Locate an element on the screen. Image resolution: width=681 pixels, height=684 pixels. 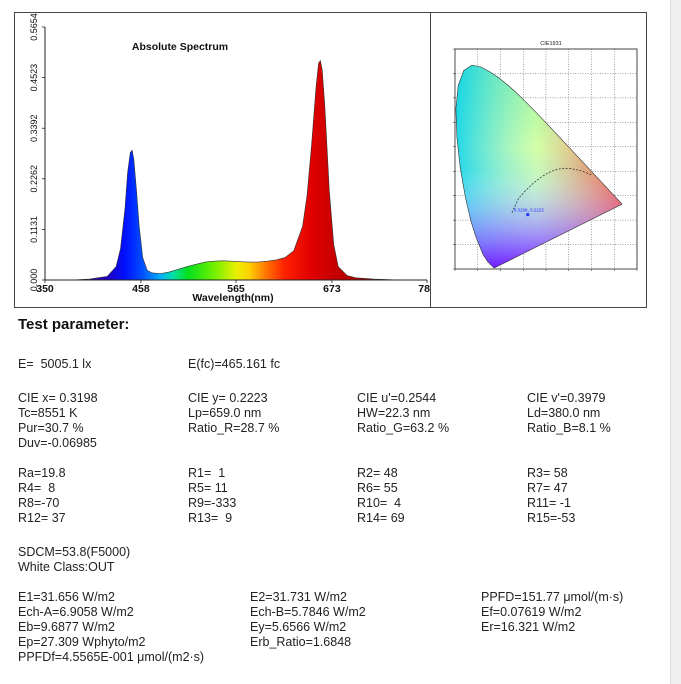
scrollbar-track is located at coordinates (675, 342).